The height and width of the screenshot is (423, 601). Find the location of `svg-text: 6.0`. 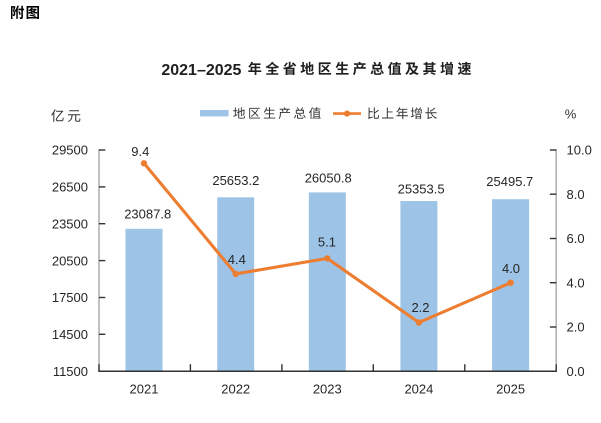

svg-text: 6.0 is located at coordinates (576, 238).